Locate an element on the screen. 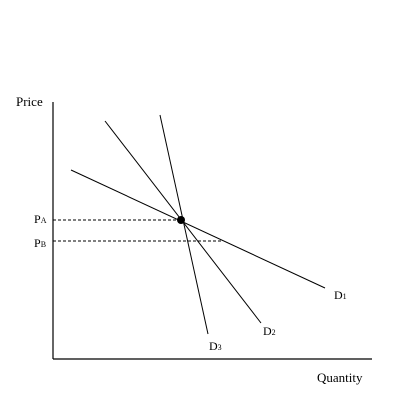 This screenshot has height=400, width=400. x-axis-label: Quantity is located at coordinates (340, 377).